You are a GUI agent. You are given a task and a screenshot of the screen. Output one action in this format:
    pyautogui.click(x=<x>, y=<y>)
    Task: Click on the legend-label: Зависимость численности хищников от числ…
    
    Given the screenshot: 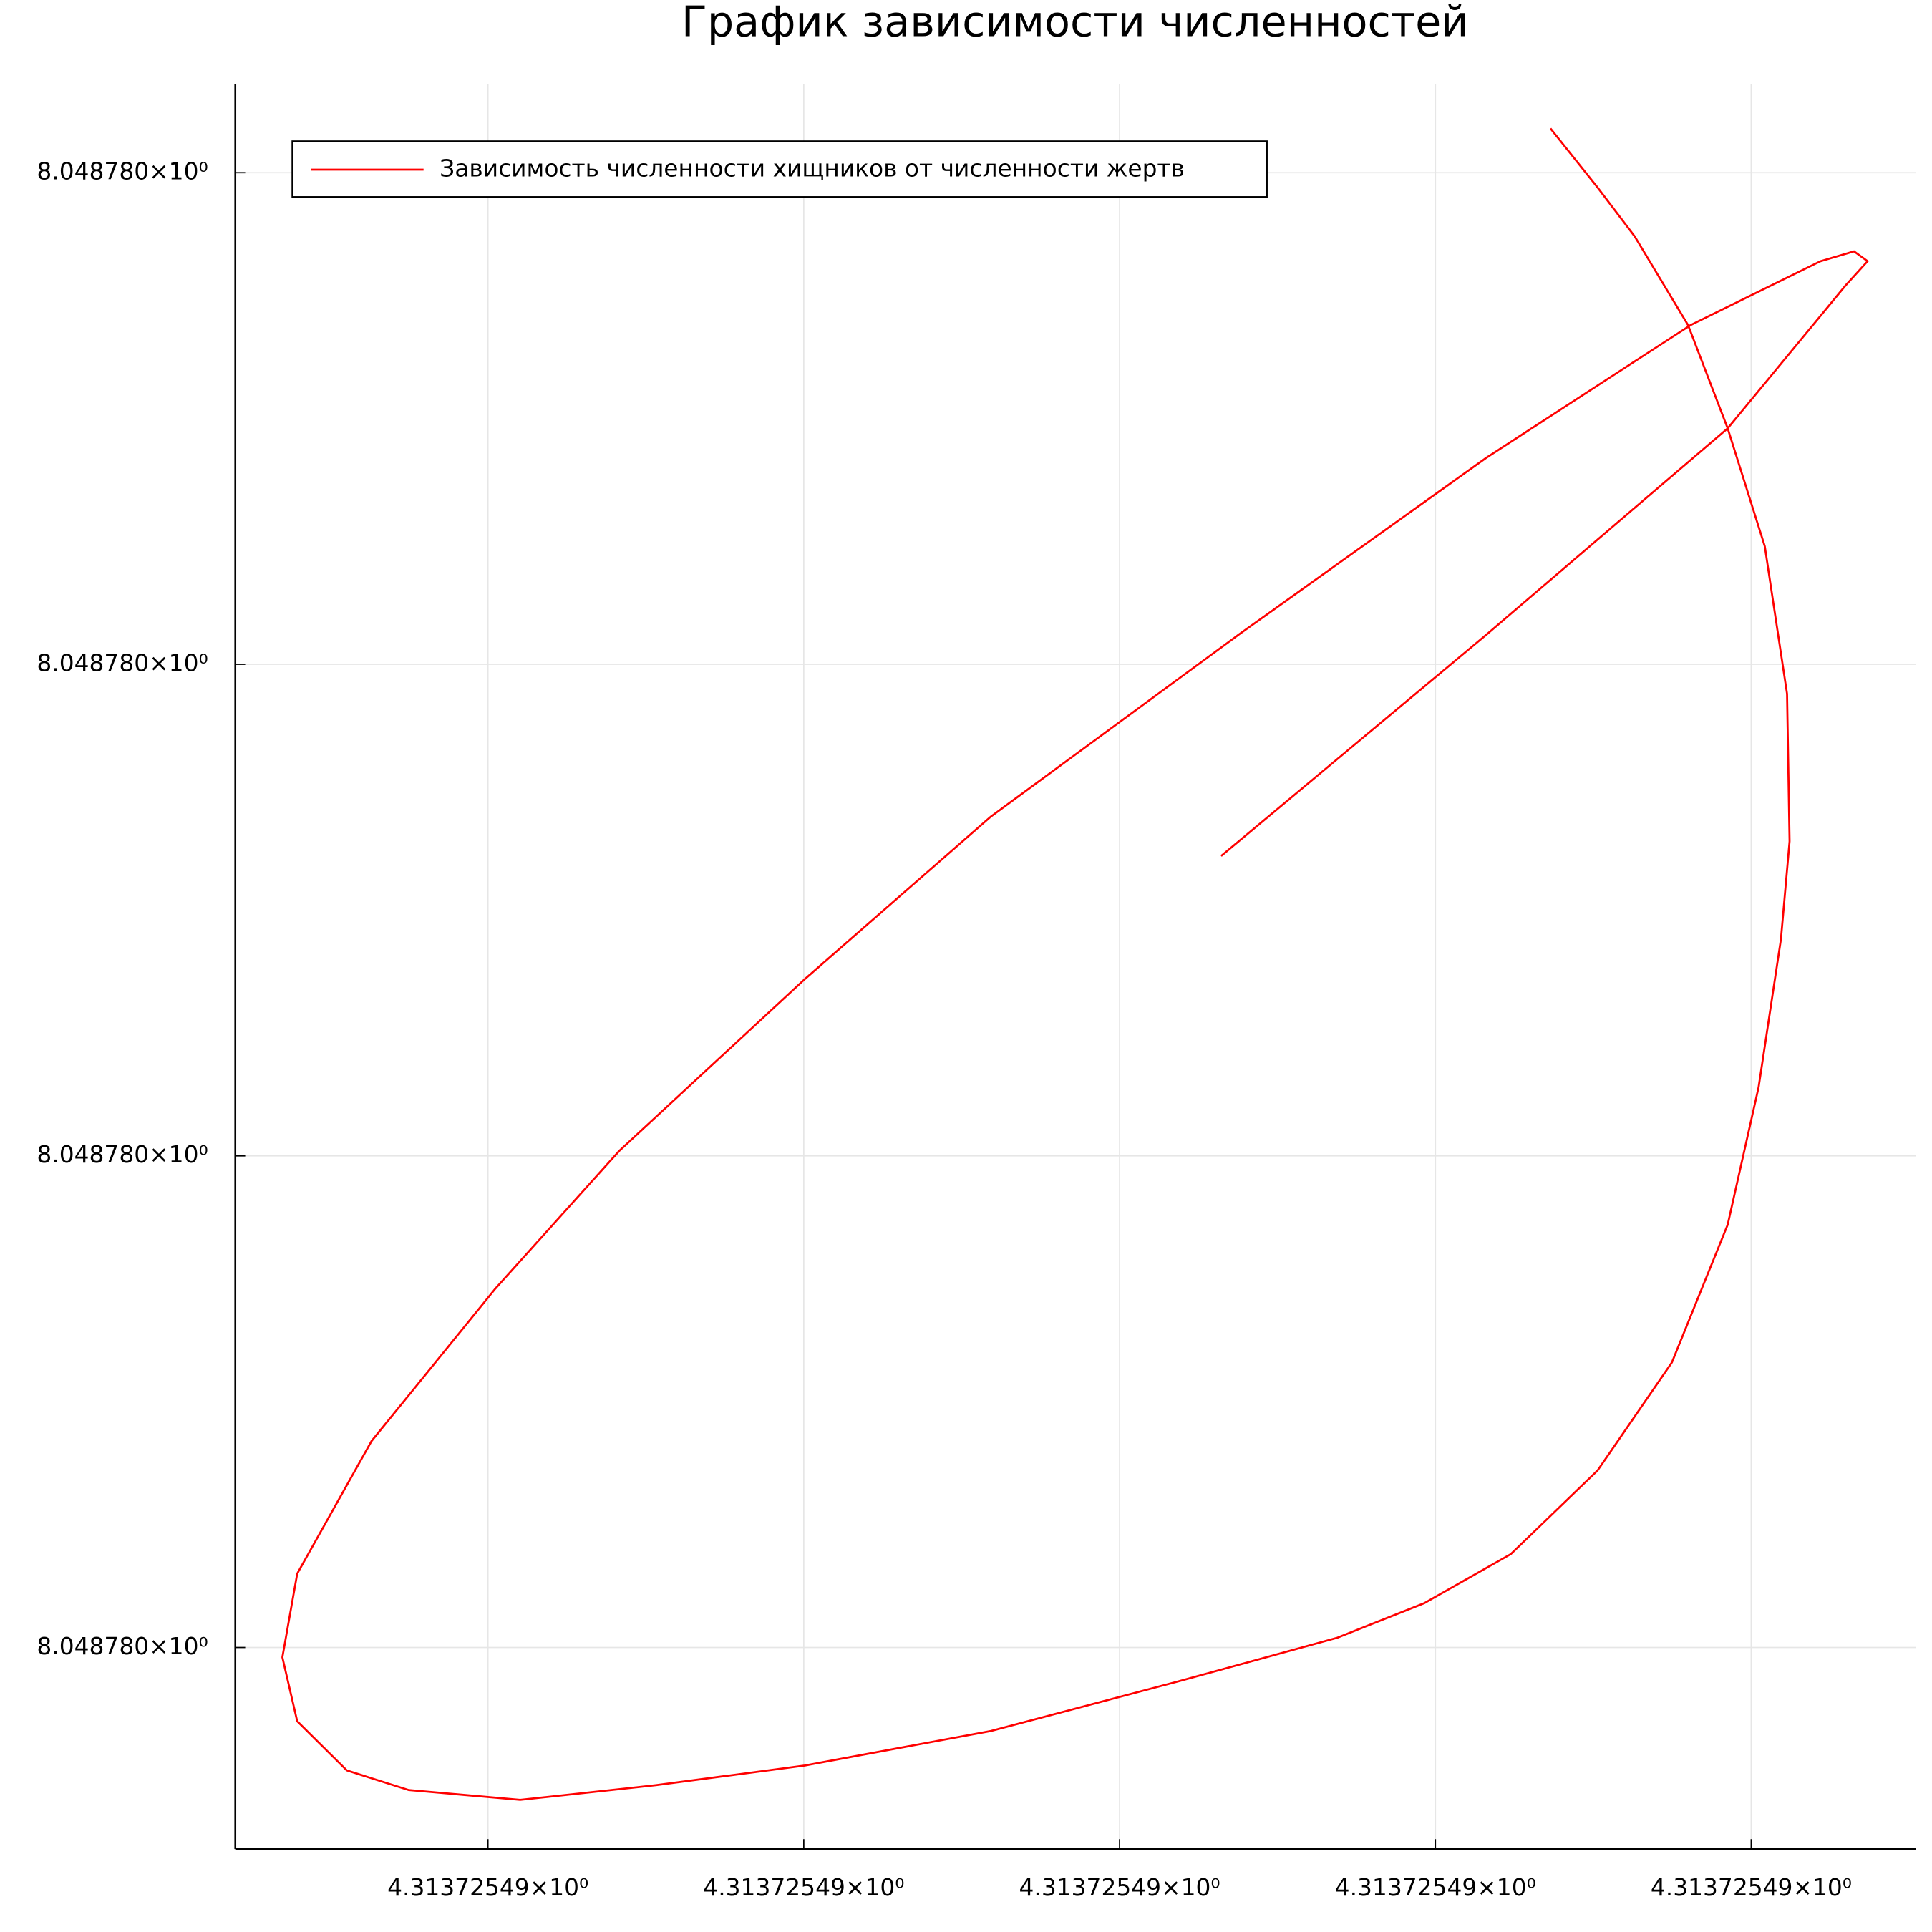 What is the action you would take?
    pyautogui.click(x=813, y=169)
    